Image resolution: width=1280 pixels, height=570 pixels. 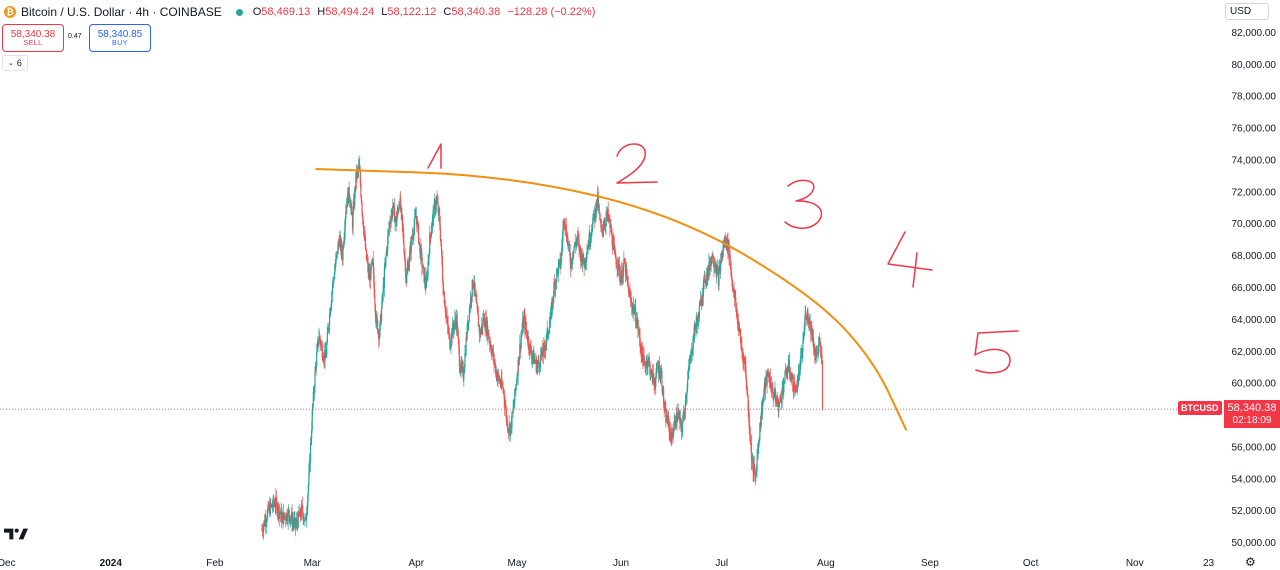 I want to click on gear-icon: ⚙, so click(x=1250, y=562).